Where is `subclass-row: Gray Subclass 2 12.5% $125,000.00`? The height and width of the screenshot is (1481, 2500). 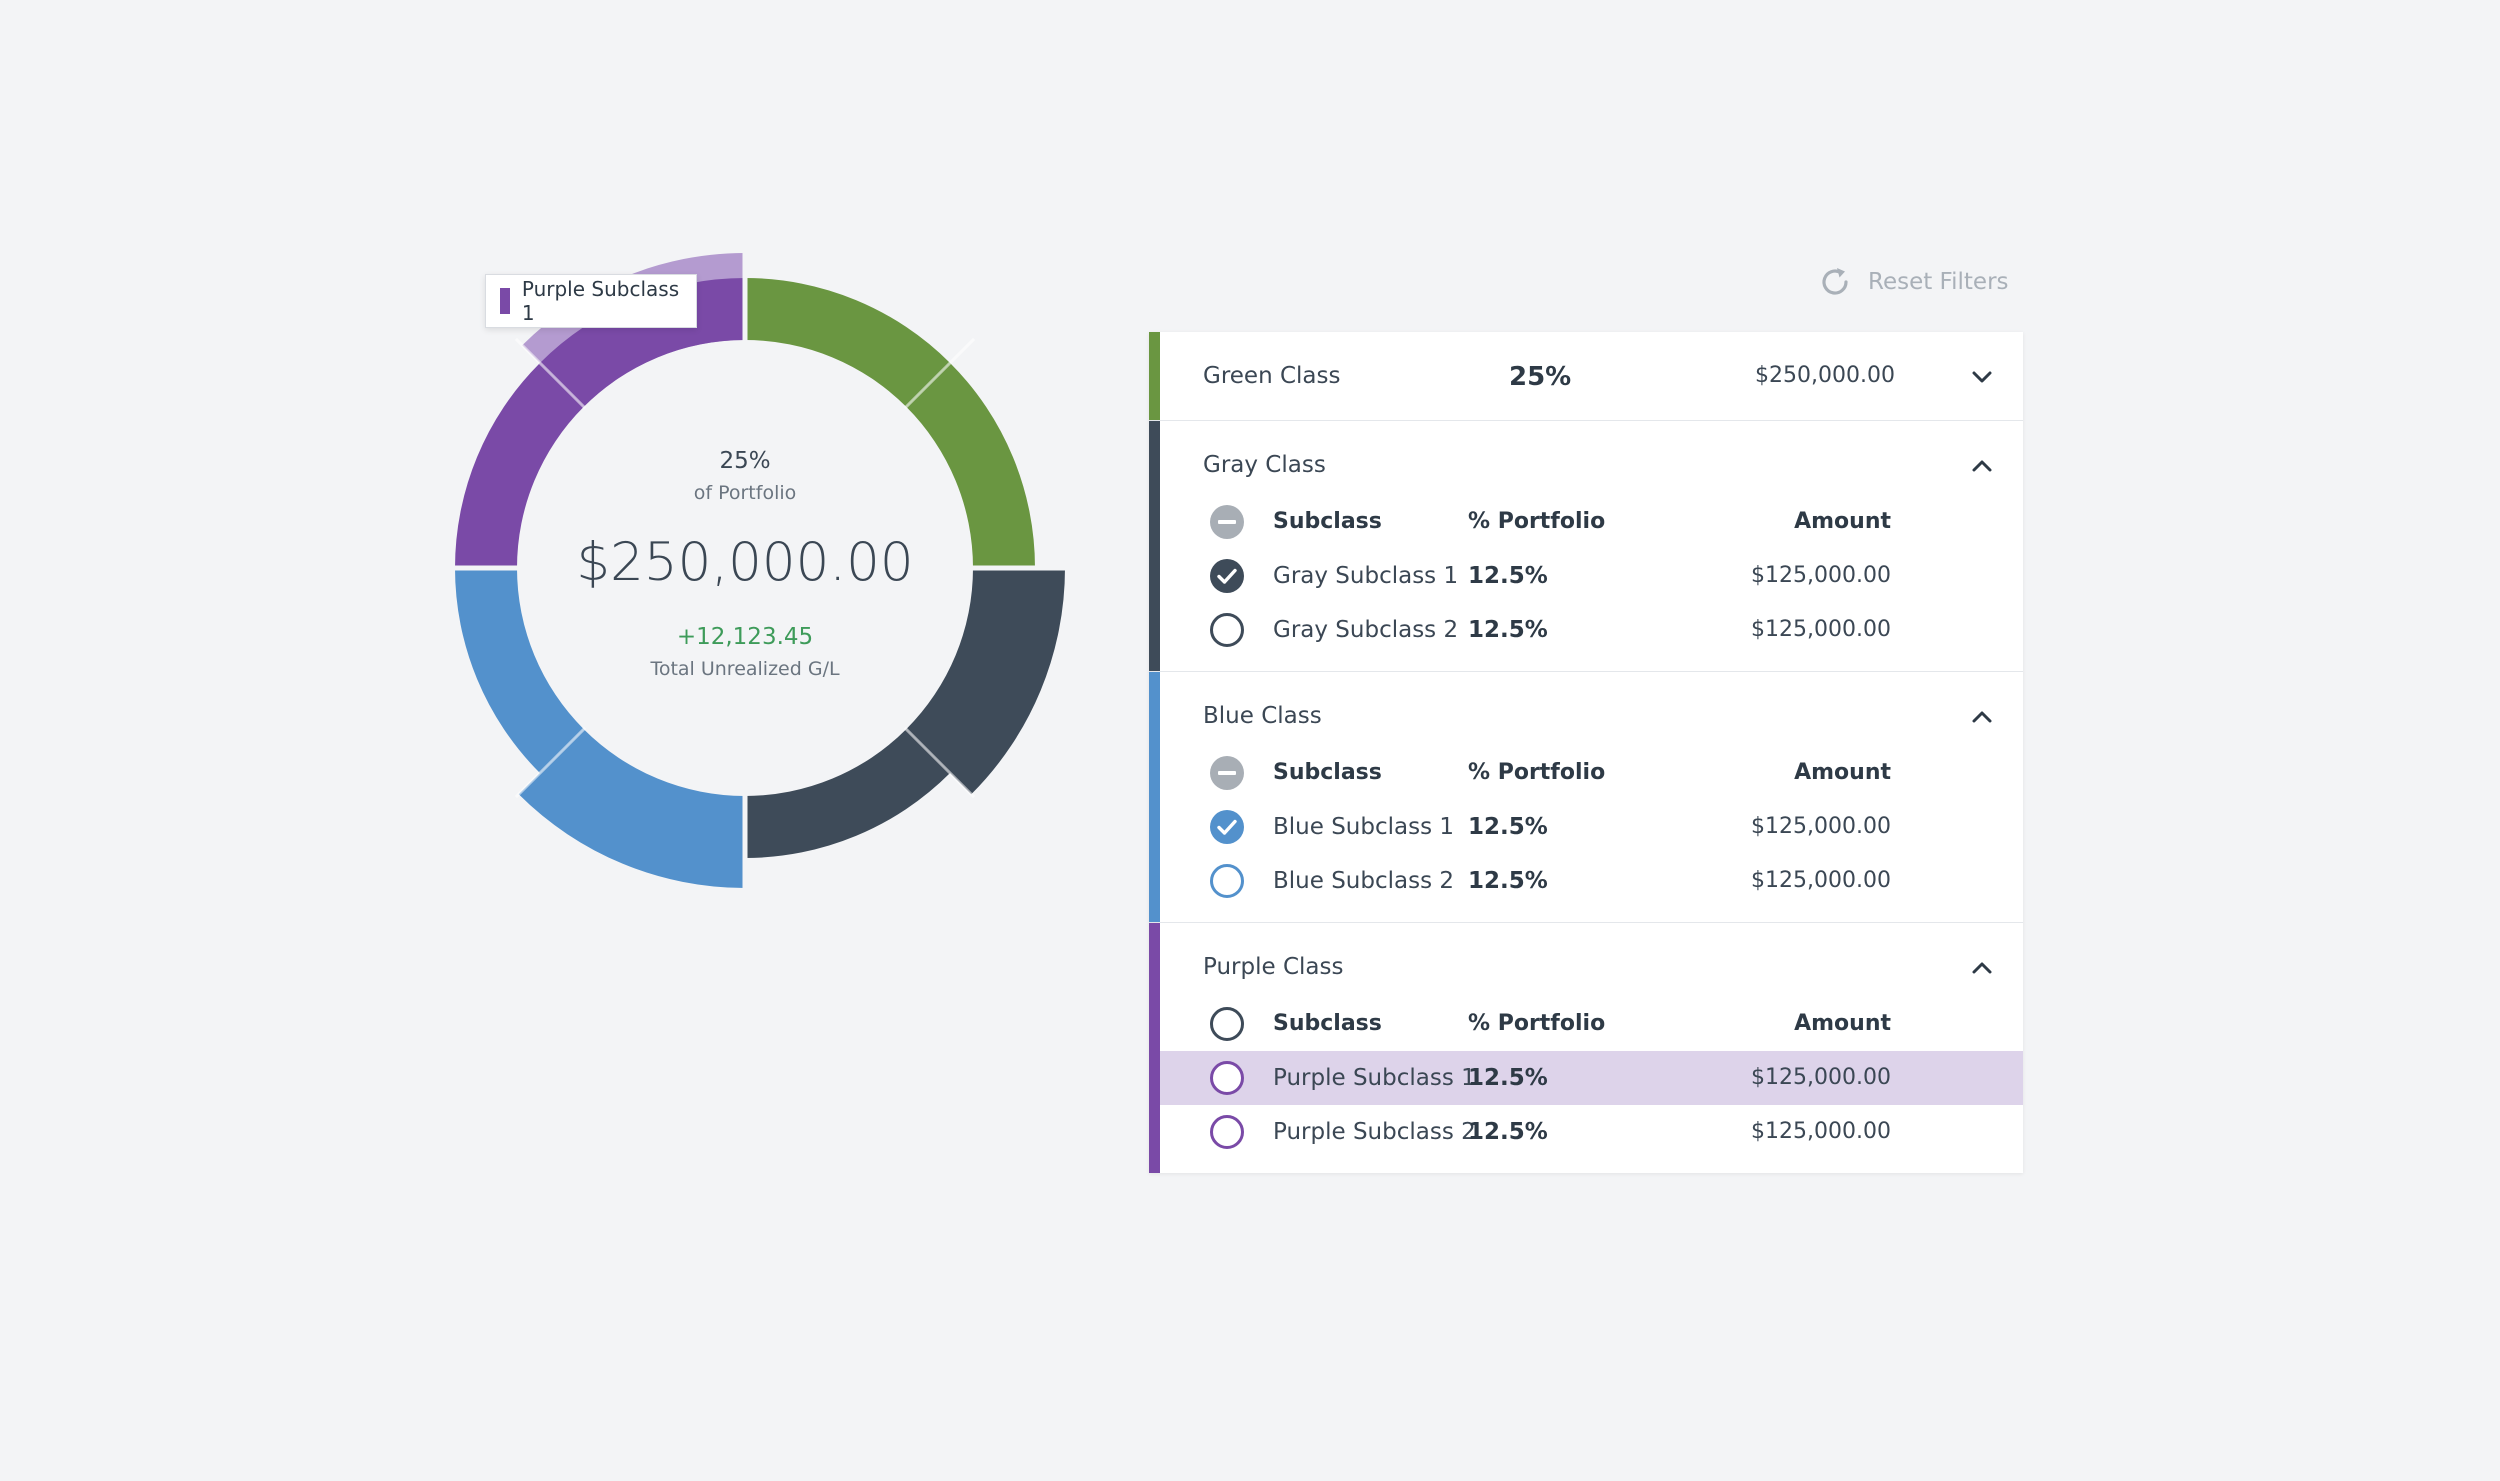
subclass-row: Gray Subclass 2 12.5% $125,000.00 is located at coordinates (1586, 630).